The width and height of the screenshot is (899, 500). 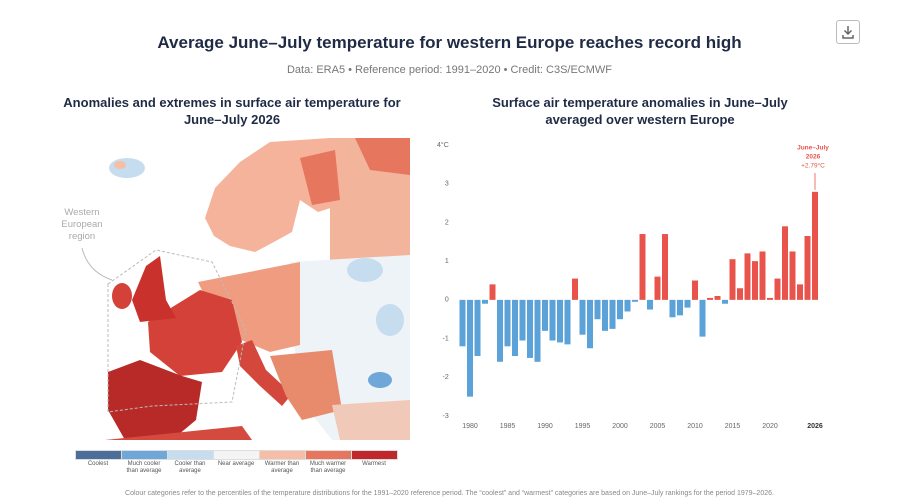 What do you see at coordinates (446, 416) in the screenshot?
I see `y-tick-label: -3` at bounding box center [446, 416].